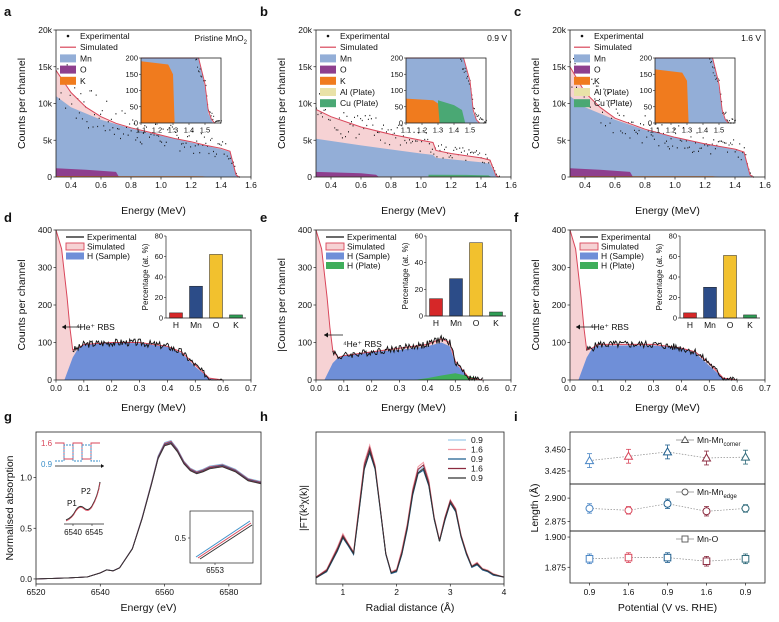 The width and height of the screenshot is (779, 622). I want to click on y-tick-label: 300, so click(559, 268).